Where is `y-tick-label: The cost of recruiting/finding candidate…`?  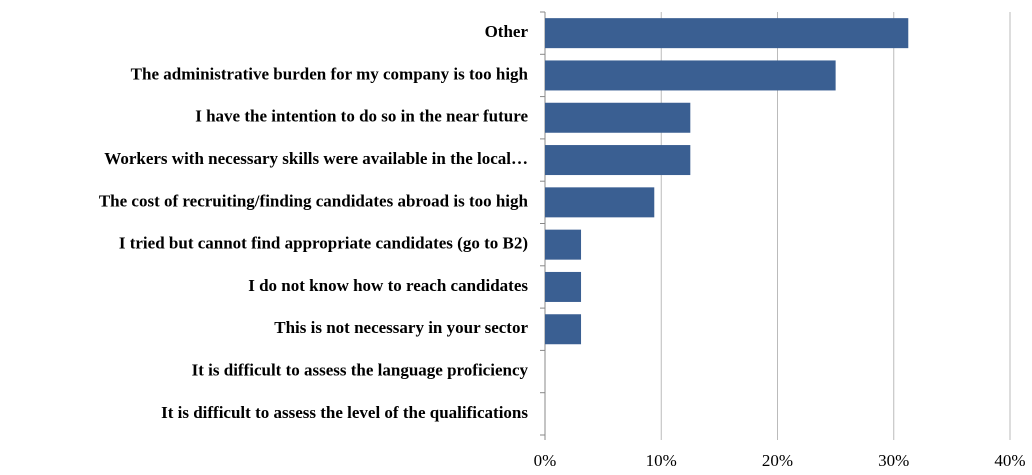 y-tick-label: The cost of recruiting/finding candidate… is located at coordinates (314, 200).